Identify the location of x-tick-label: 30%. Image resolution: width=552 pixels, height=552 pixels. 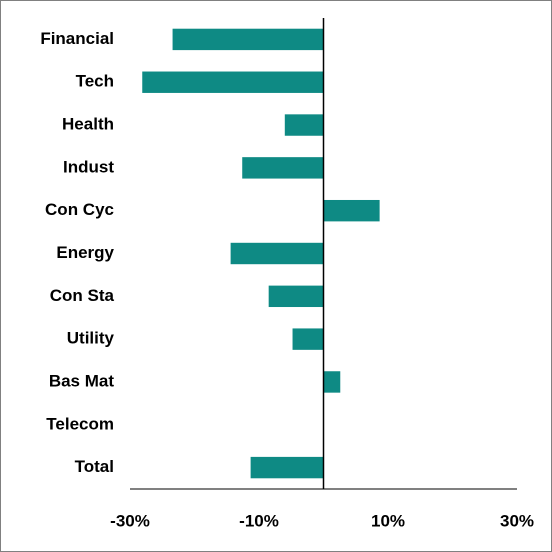
(517, 520).